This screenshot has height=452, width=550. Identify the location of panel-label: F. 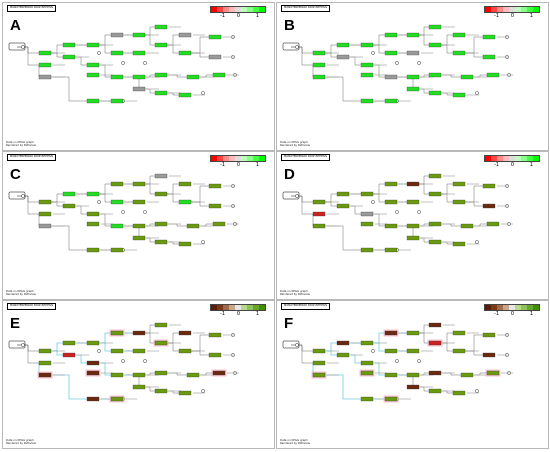
(289, 323).